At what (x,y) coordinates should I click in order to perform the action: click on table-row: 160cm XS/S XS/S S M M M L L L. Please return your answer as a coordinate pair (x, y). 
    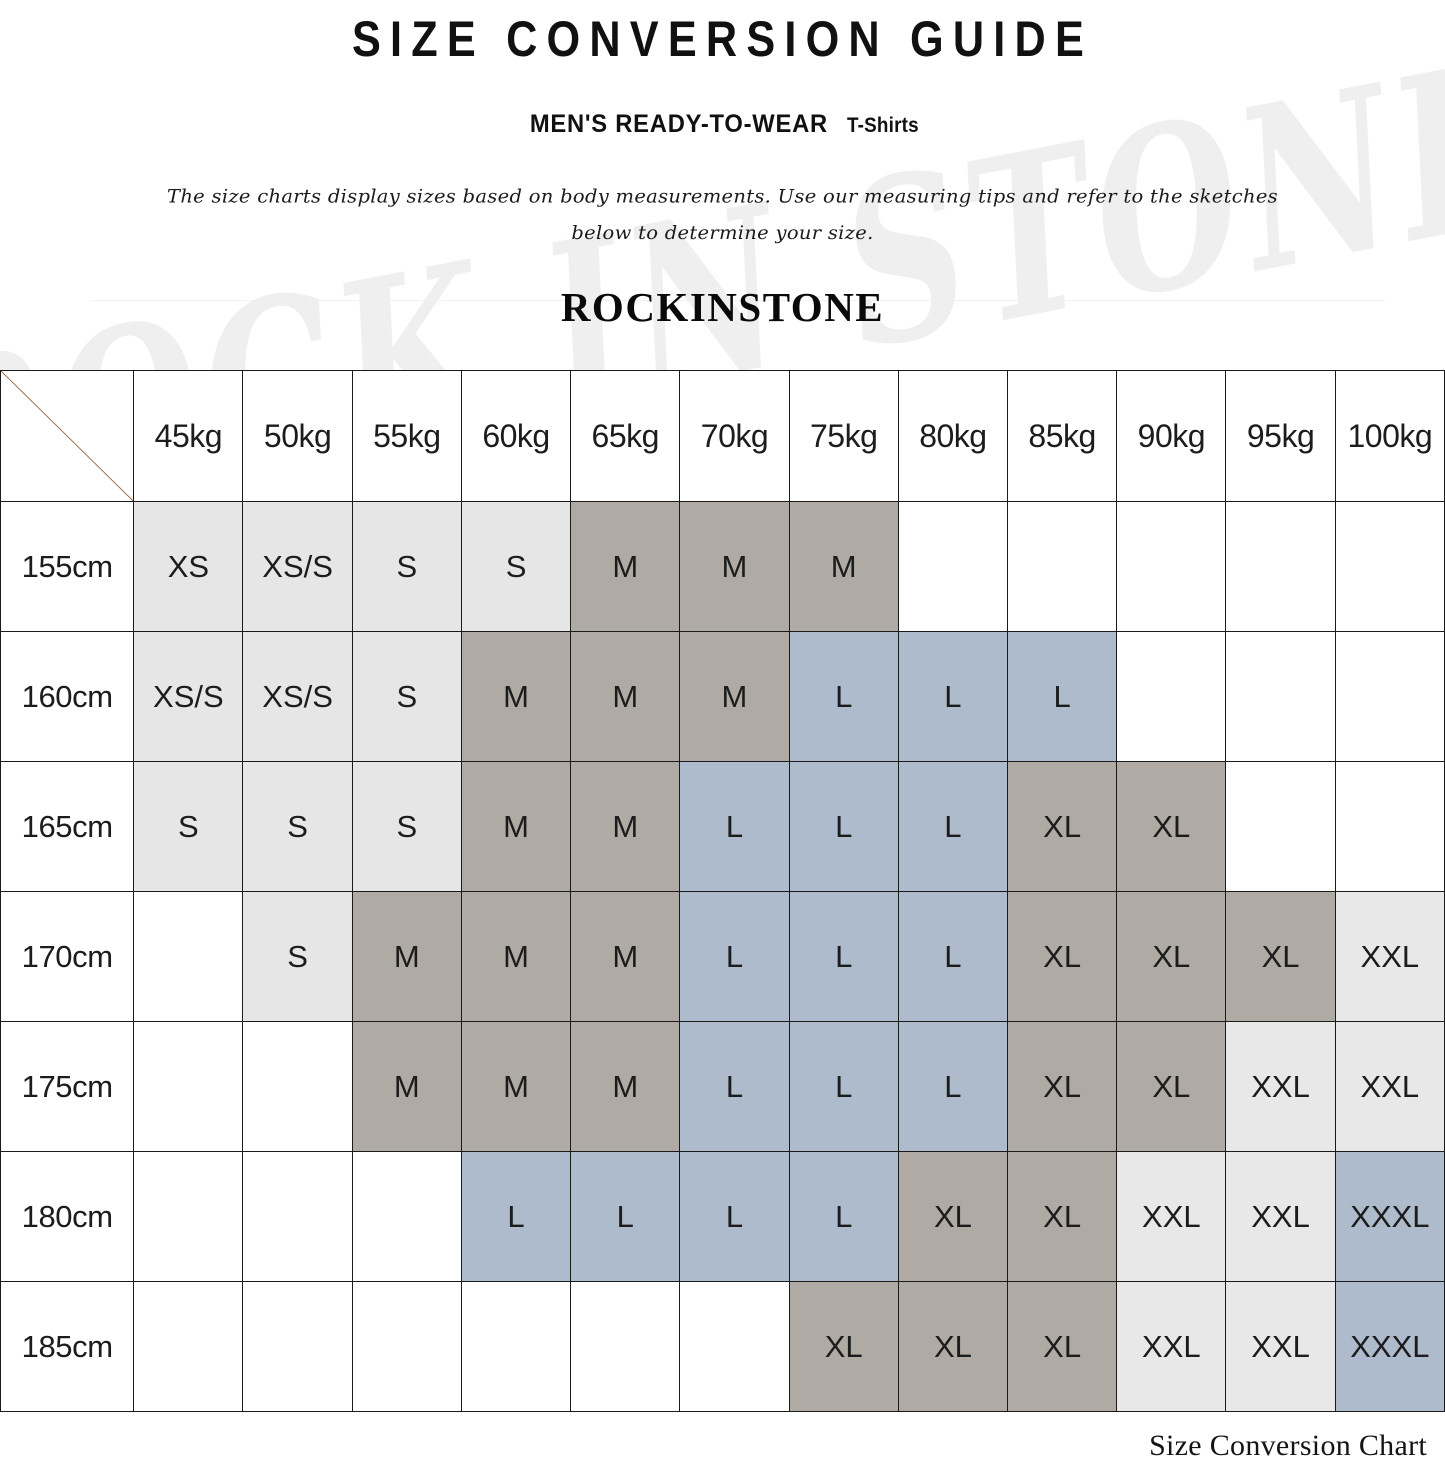
    Looking at the image, I should click on (722, 697).